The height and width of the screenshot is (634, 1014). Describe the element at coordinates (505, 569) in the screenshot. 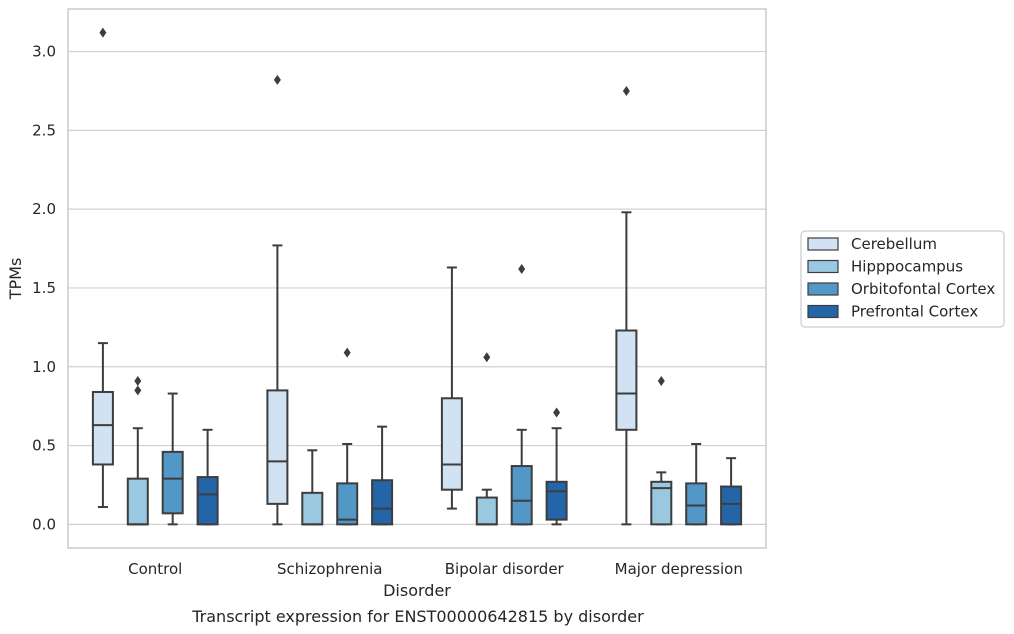

I see `x-tick-label: Bipolar disorder` at that location.